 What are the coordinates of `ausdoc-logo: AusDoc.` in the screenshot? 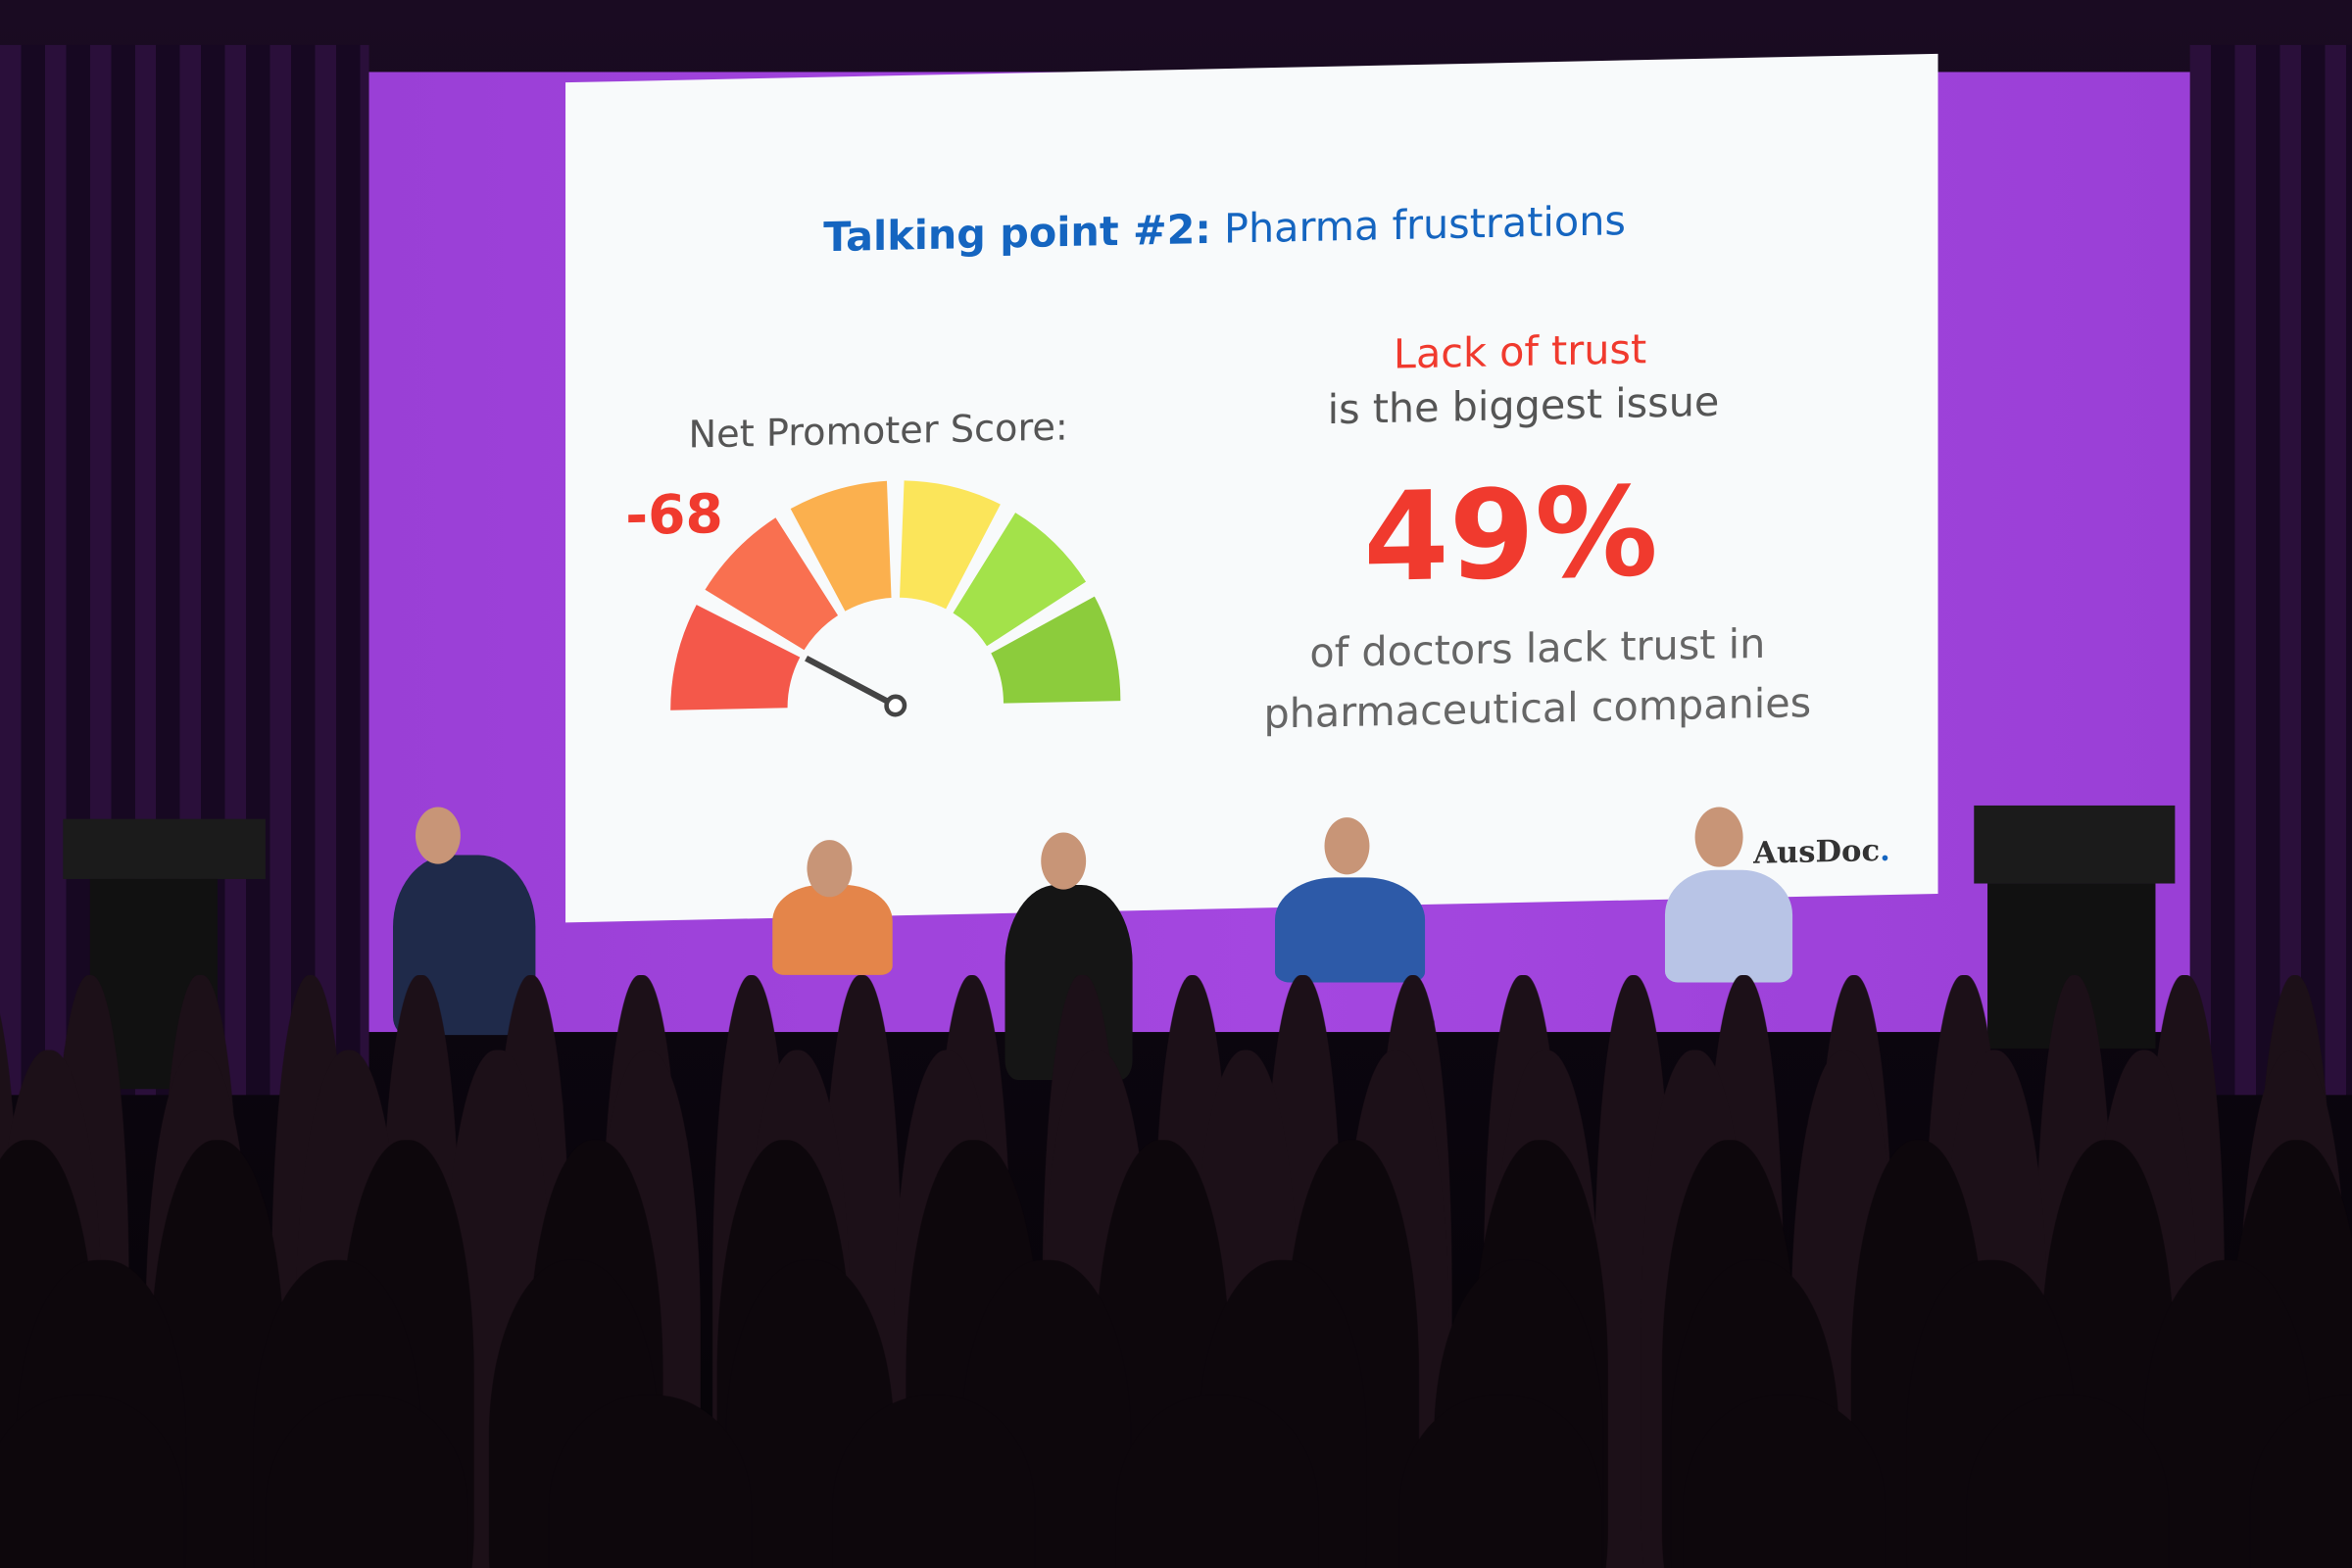 It's located at (1821, 851).